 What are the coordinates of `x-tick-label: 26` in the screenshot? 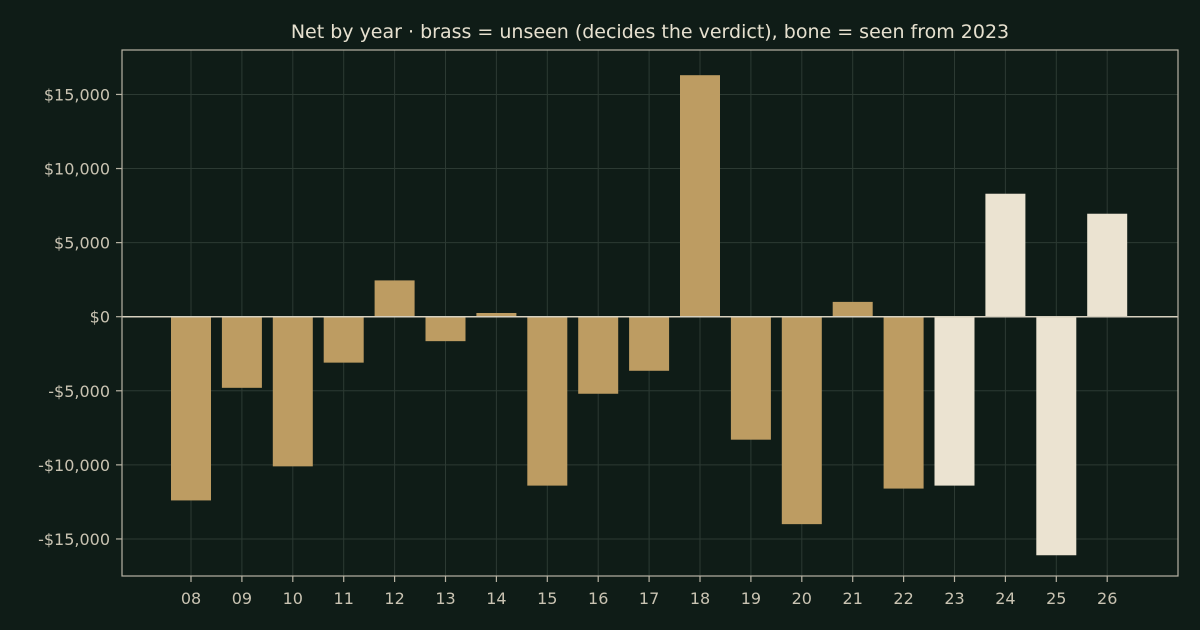 It's located at (1107, 598).